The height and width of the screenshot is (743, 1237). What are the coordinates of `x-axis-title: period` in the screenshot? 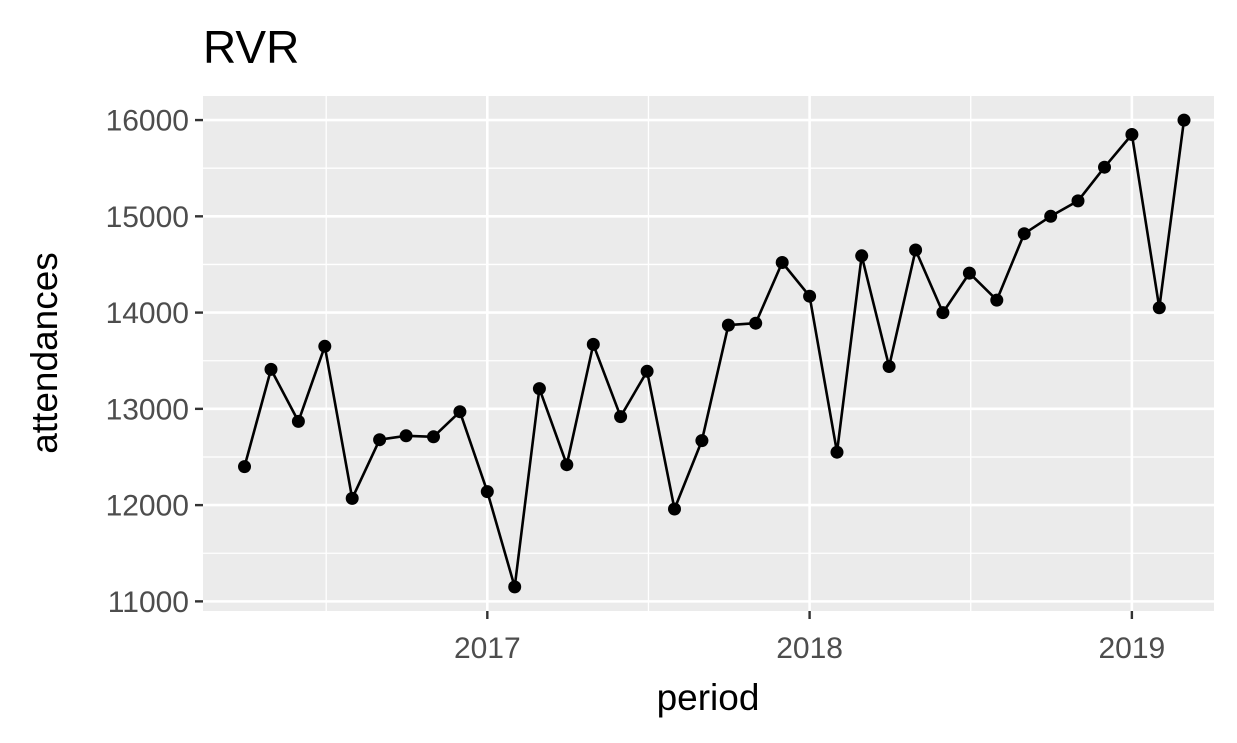 It's located at (708, 697).